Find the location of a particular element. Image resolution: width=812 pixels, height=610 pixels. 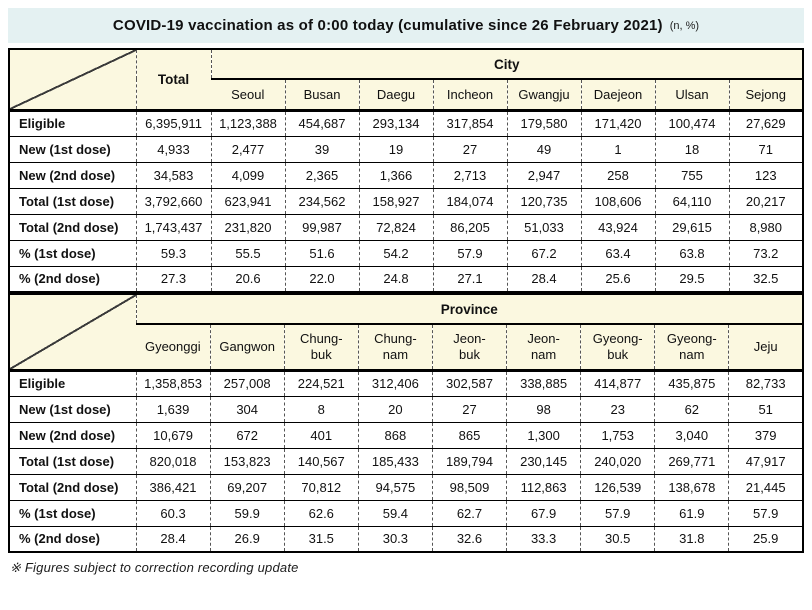

data-cell: 1,300 is located at coordinates (543, 434).